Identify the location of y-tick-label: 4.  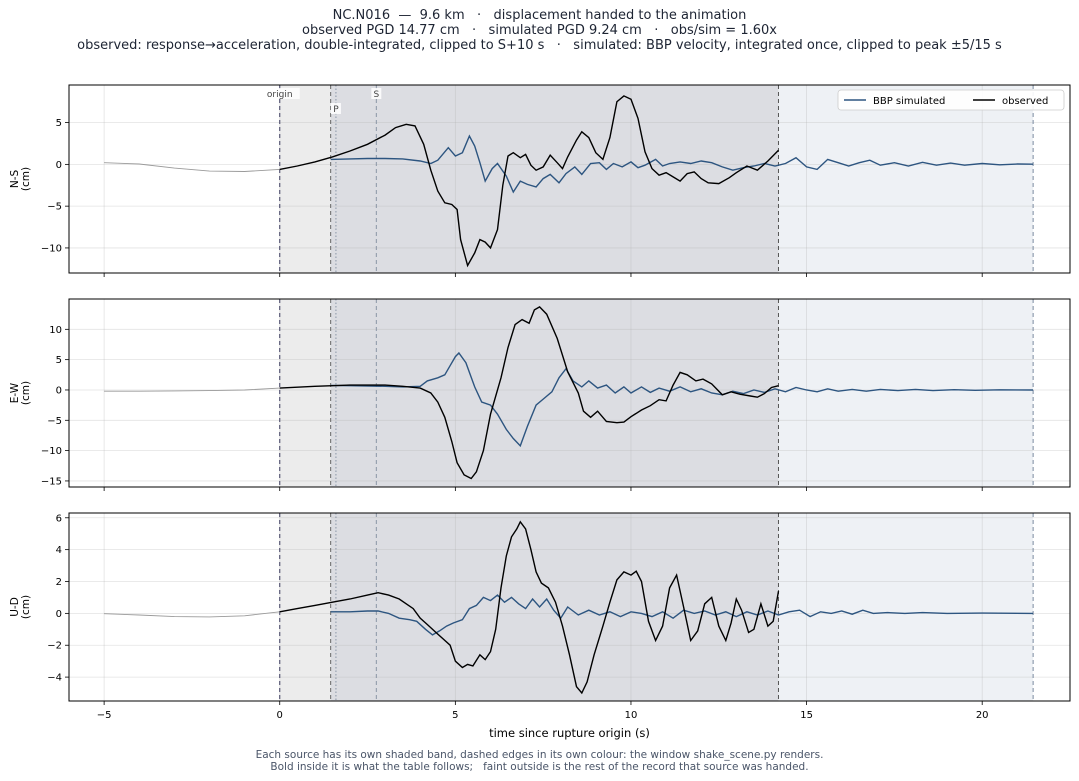
(59, 550).